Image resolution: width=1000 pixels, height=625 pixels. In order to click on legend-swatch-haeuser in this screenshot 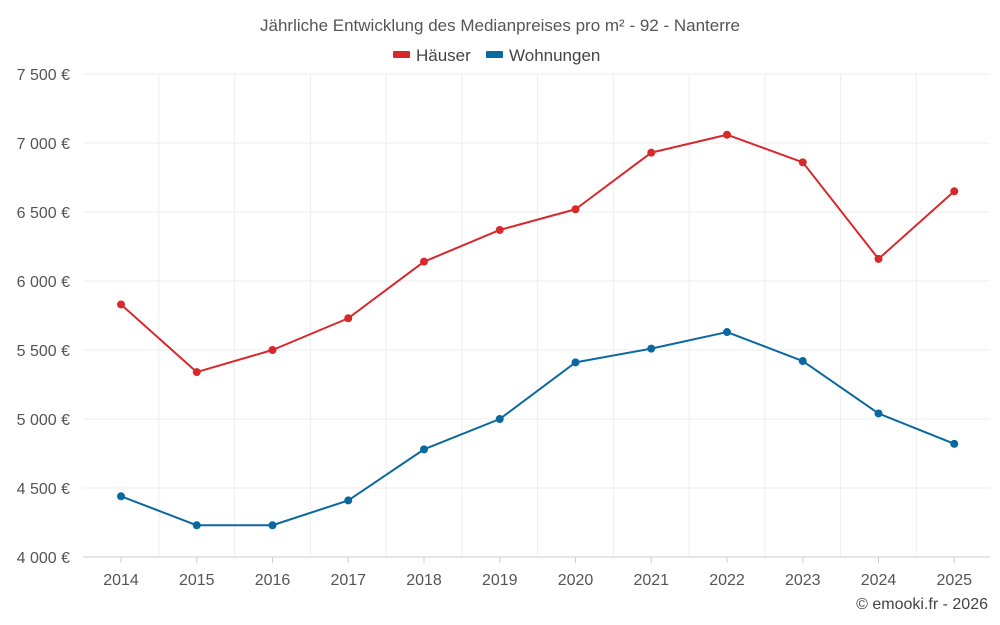, I will do `click(401, 54)`.